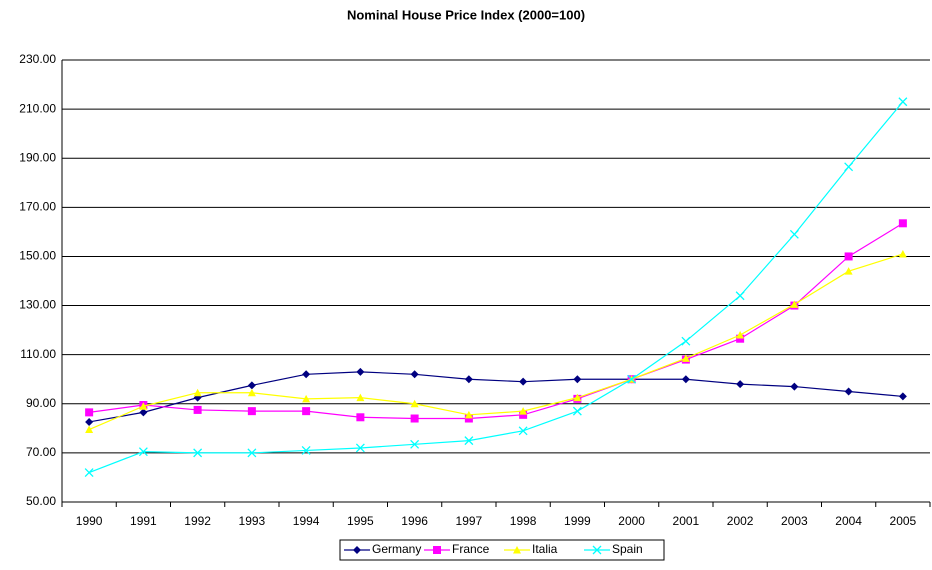 This screenshot has height=570, width=932. I want to click on y-tick-label: 210.00, so click(37, 108).